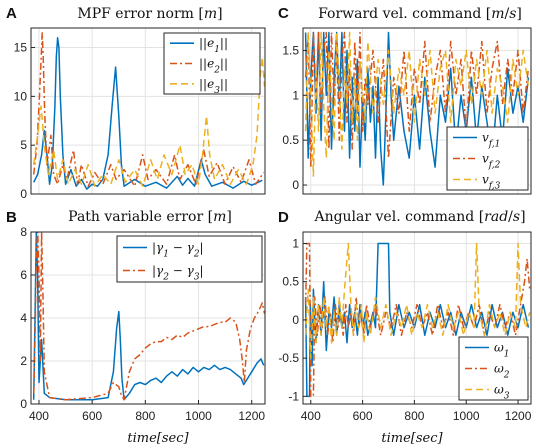 Image resolution: width=536 pixels, height=448 pixels. What do you see at coordinates (23, 275) in the screenshot?
I see `y-tick-label: 6` at bounding box center [23, 275].